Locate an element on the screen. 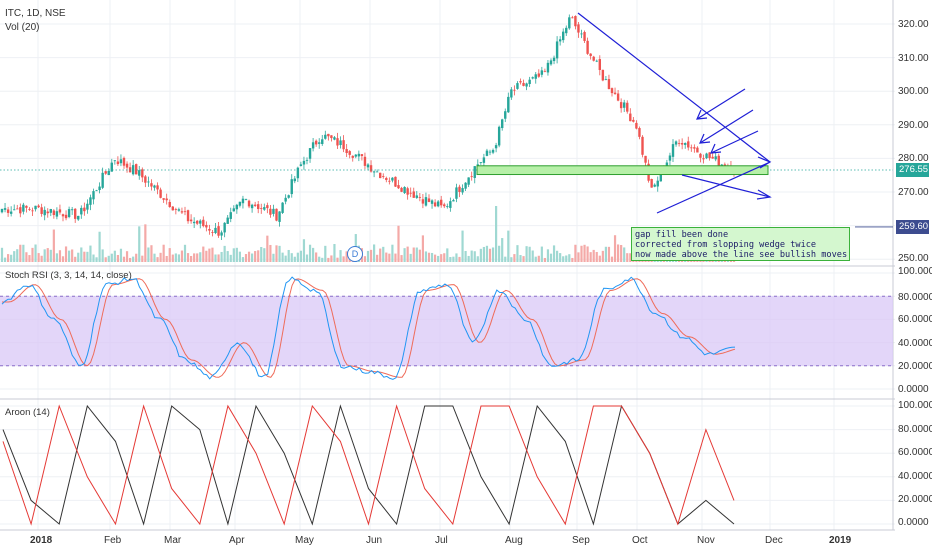 The height and width of the screenshot is (550, 932). stoch-k-line is located at coordinates (368, 328).